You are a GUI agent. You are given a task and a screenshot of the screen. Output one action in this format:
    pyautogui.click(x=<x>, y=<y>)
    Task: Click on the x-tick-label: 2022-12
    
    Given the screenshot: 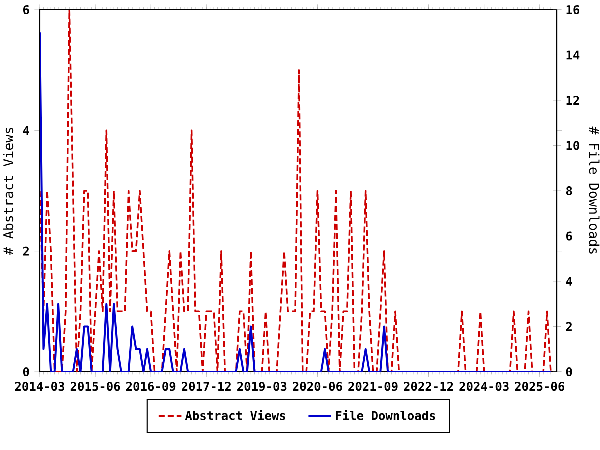 What is the action you would take?
    pyautogui.click(x=429, y=387)
    